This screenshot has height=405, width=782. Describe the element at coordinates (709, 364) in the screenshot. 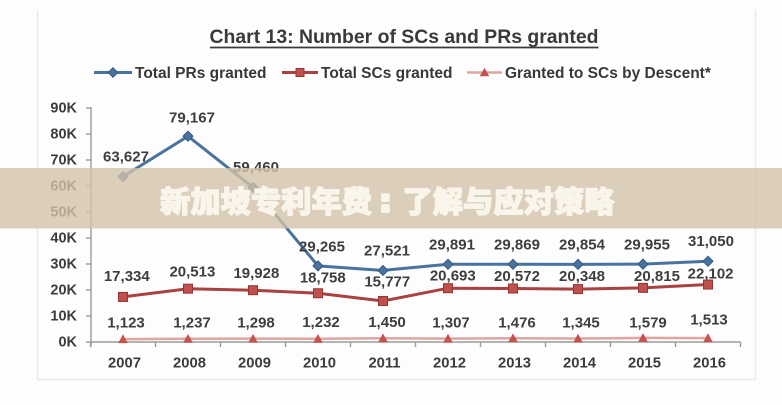

I see `svg-text: 2016` at that location.